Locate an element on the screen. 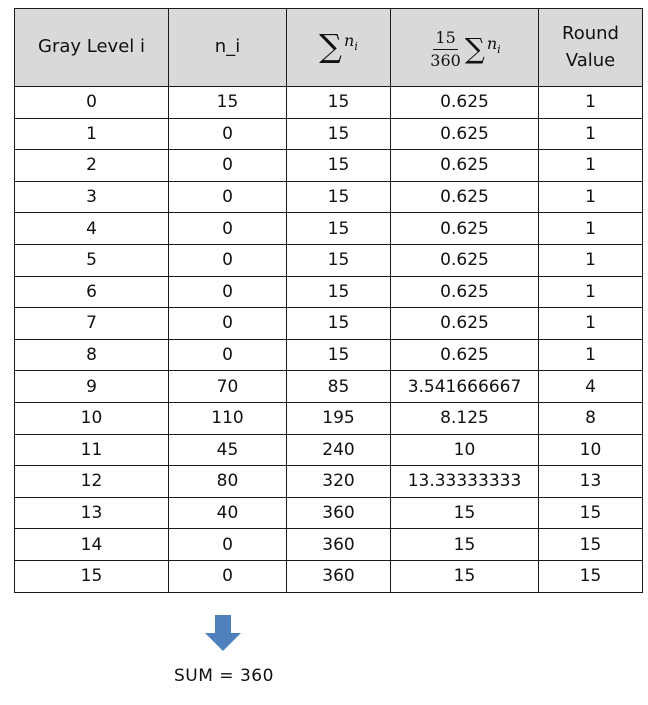 This screenshot has height=705, width=648. table-row: 13 40 360 15 15 is located at coordinates (328, 513).